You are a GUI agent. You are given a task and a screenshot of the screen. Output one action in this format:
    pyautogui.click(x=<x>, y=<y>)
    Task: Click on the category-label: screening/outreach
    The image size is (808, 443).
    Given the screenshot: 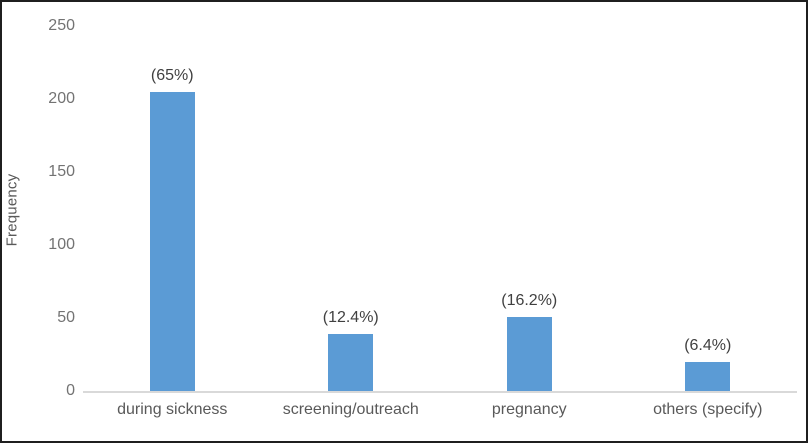 What is the action you would take?
    pyautogui.click(x=350, y=409)
    